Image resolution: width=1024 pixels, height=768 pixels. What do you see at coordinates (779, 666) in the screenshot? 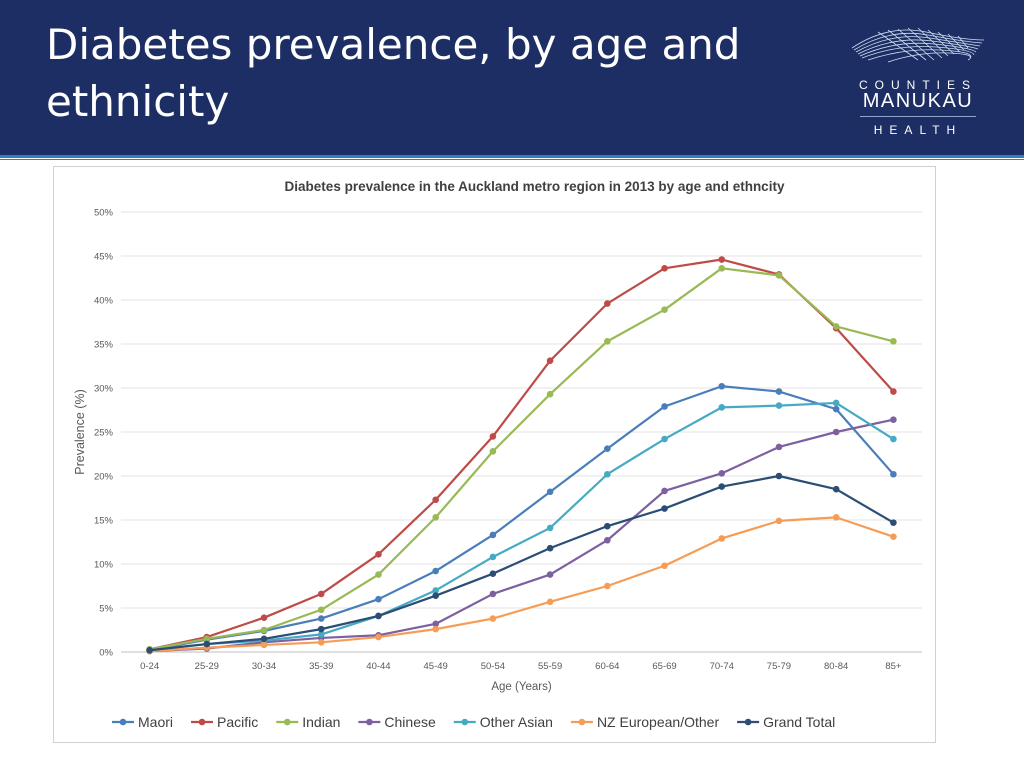
I see `x-tick-label: 75-79` at bounding box center [779, 666].